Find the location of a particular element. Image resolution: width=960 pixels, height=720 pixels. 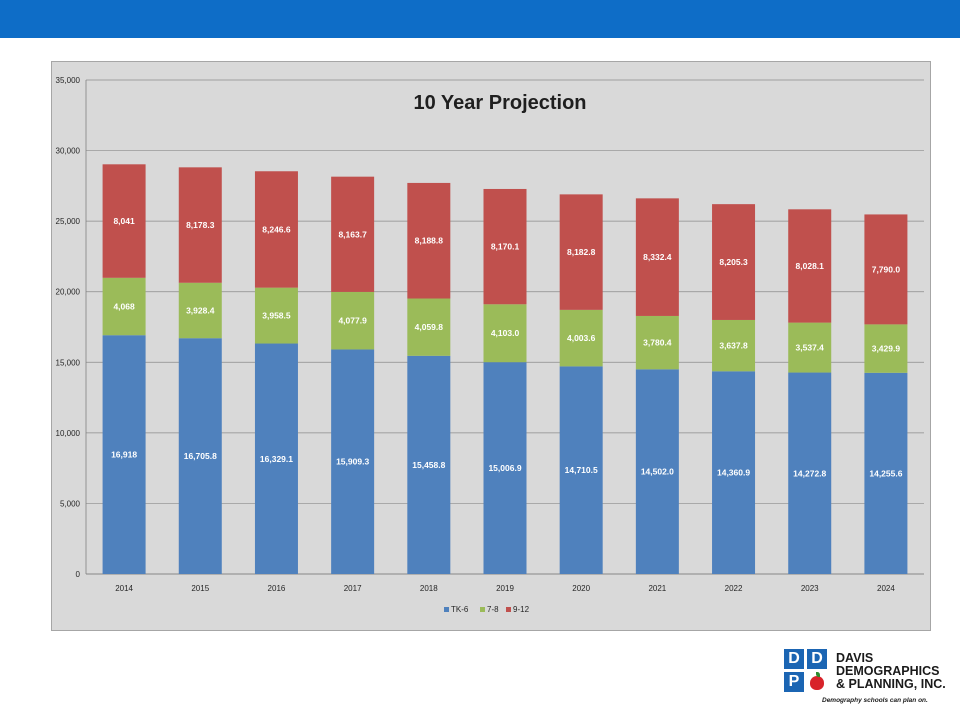

x-tick-label: 2024 is located at coordinates (886, 588).